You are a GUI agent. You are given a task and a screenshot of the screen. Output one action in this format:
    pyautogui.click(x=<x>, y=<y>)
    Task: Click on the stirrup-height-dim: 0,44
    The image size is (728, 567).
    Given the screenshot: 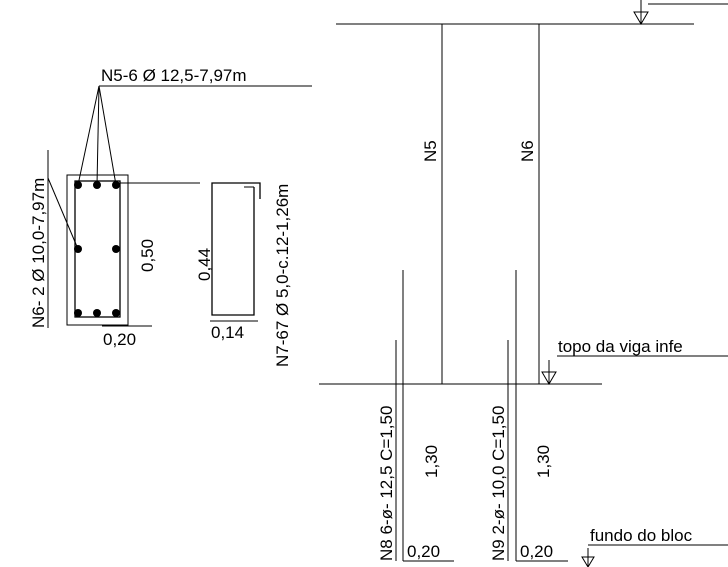 What is the action you would take?
    pyautogui.click(x=204, y=264)
    